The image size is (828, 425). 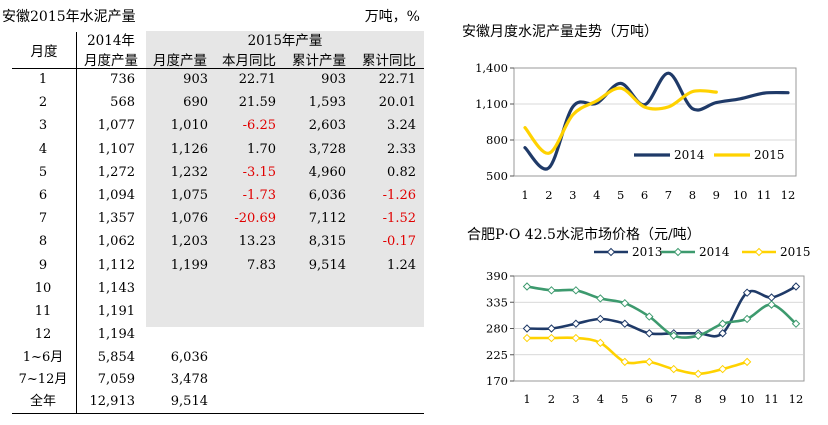 I want to click on cell-month: 1, so click(x=43, y=79).